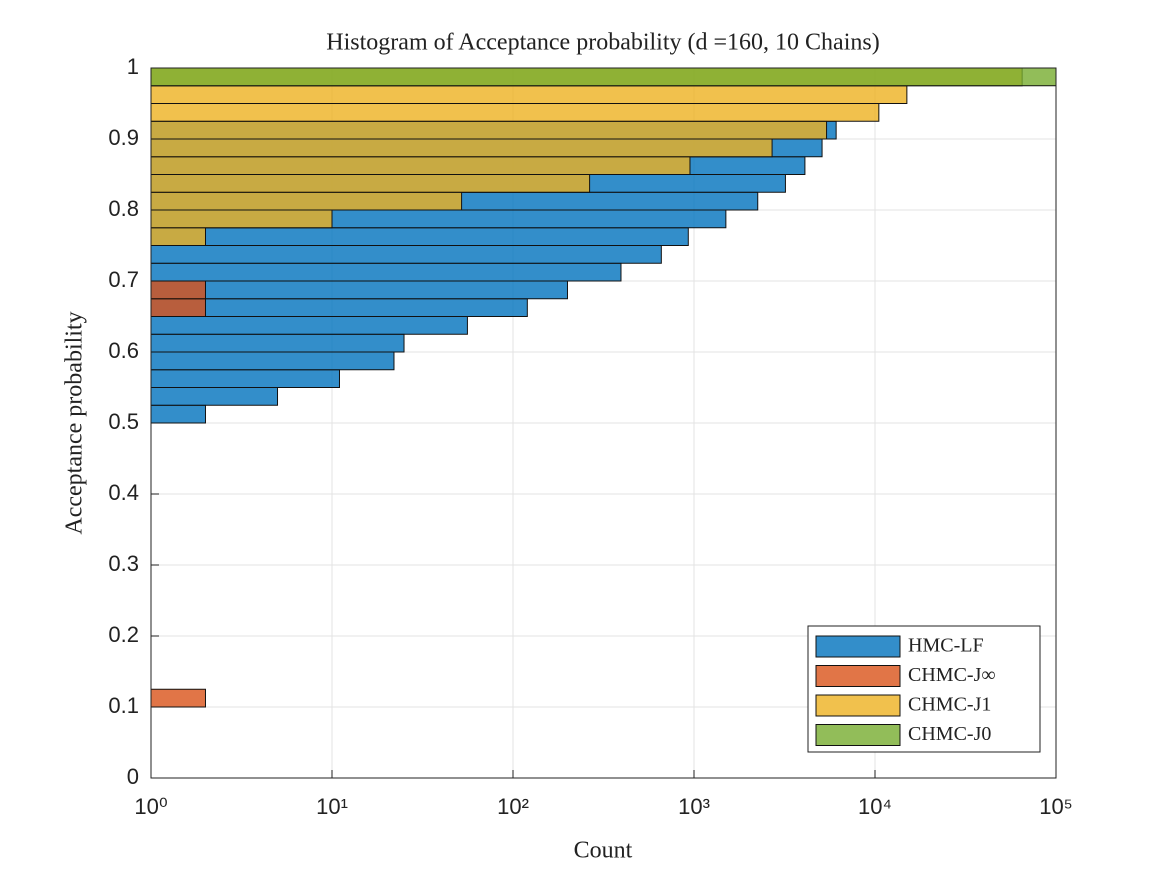 This screenshot has width=1167, height=875. I want to click on x-tick-label: 10¹, so click(332, 806).